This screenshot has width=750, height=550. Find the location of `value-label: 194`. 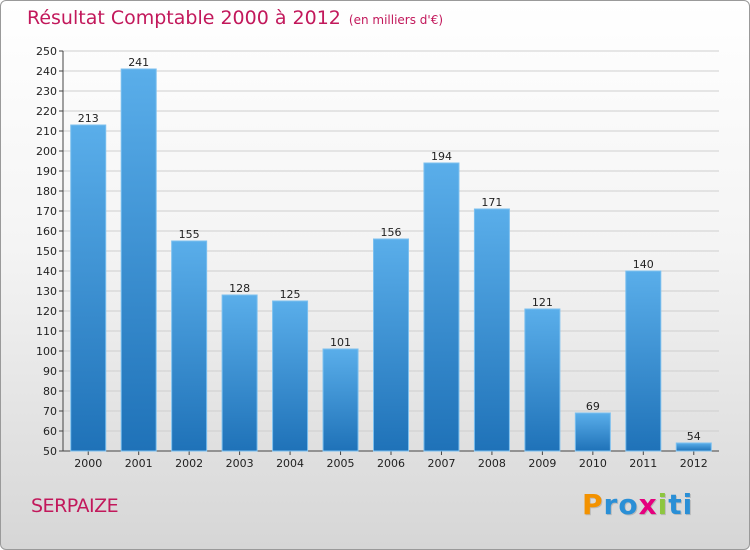

value-label: 194 is located at coordinates (441, 156).